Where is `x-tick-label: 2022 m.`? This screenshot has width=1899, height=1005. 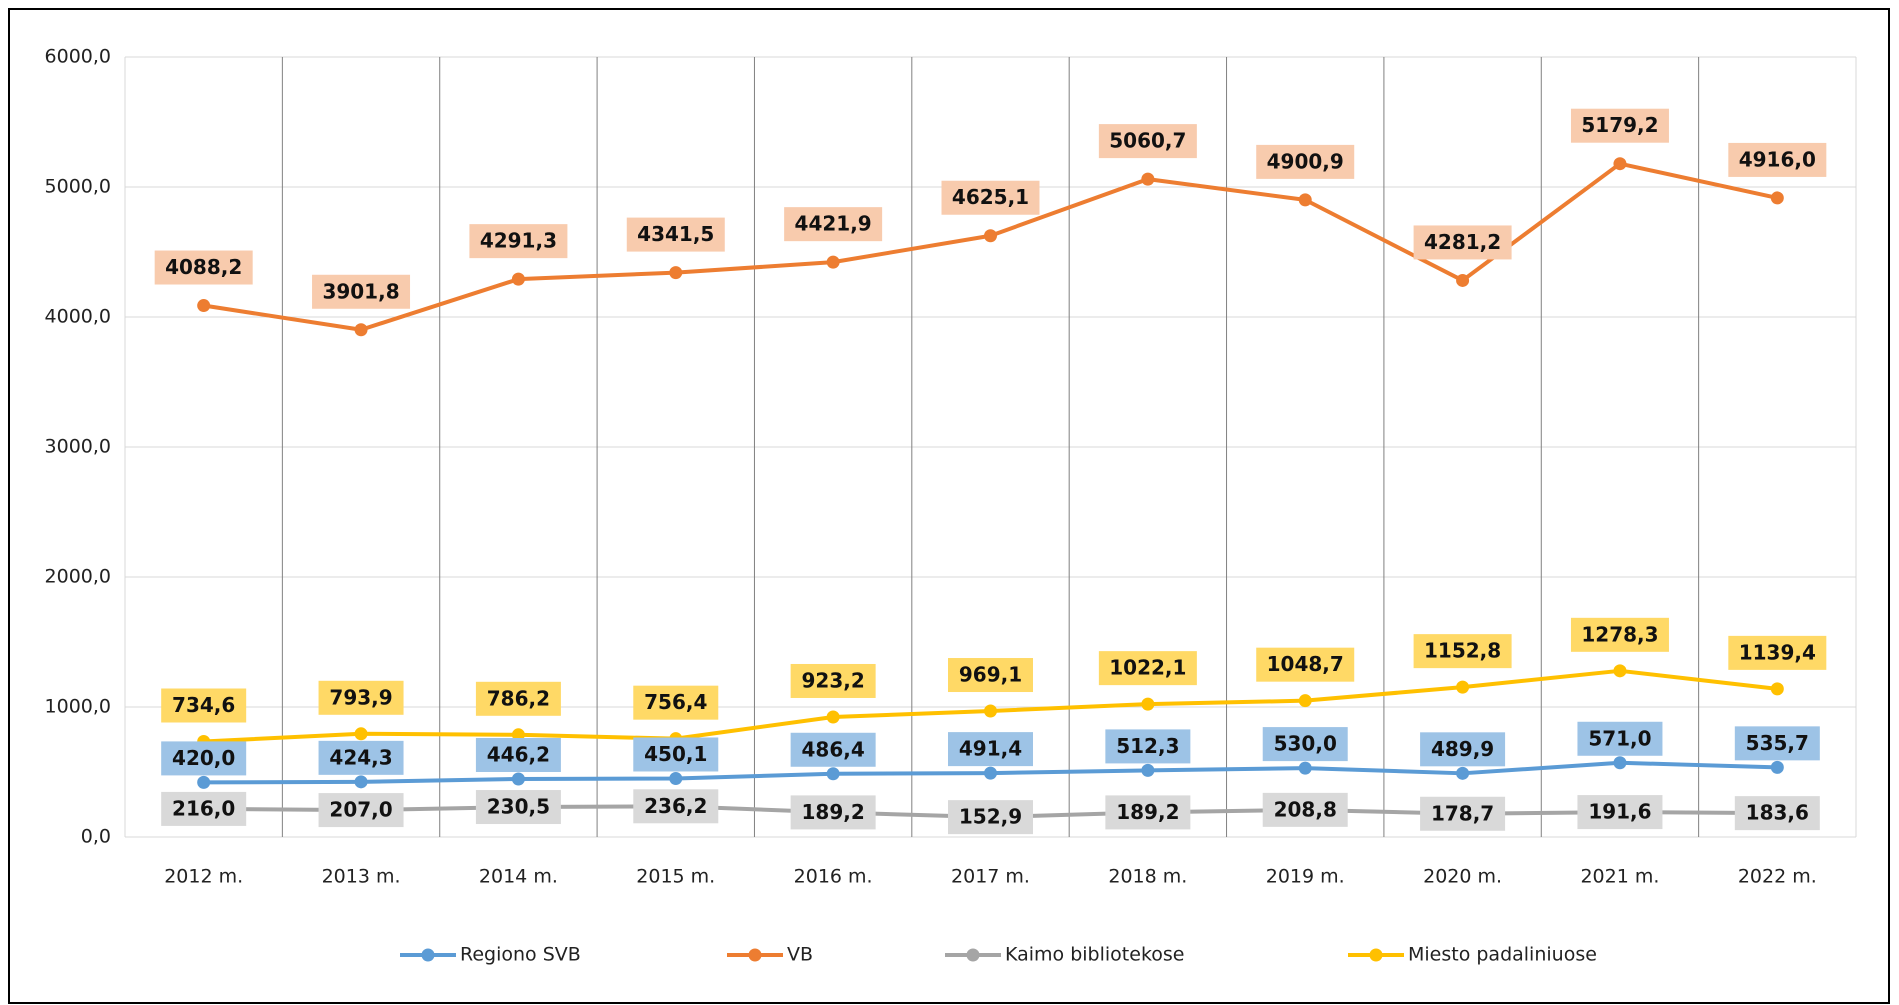 x-tick-label: 2022 m. is located at coordinates (1777, 877).